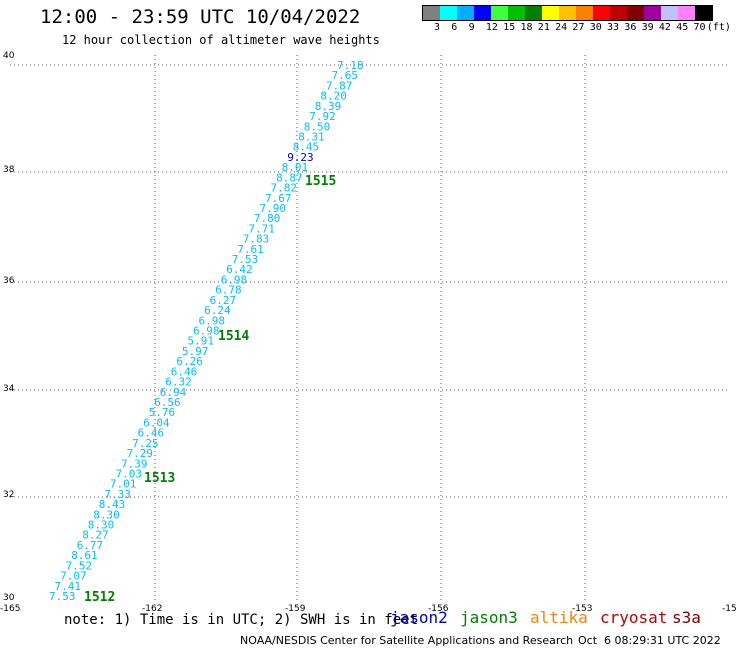 The image size is (740, 650). I want to click on wave-height-value: 5.91, so click(201, 341).